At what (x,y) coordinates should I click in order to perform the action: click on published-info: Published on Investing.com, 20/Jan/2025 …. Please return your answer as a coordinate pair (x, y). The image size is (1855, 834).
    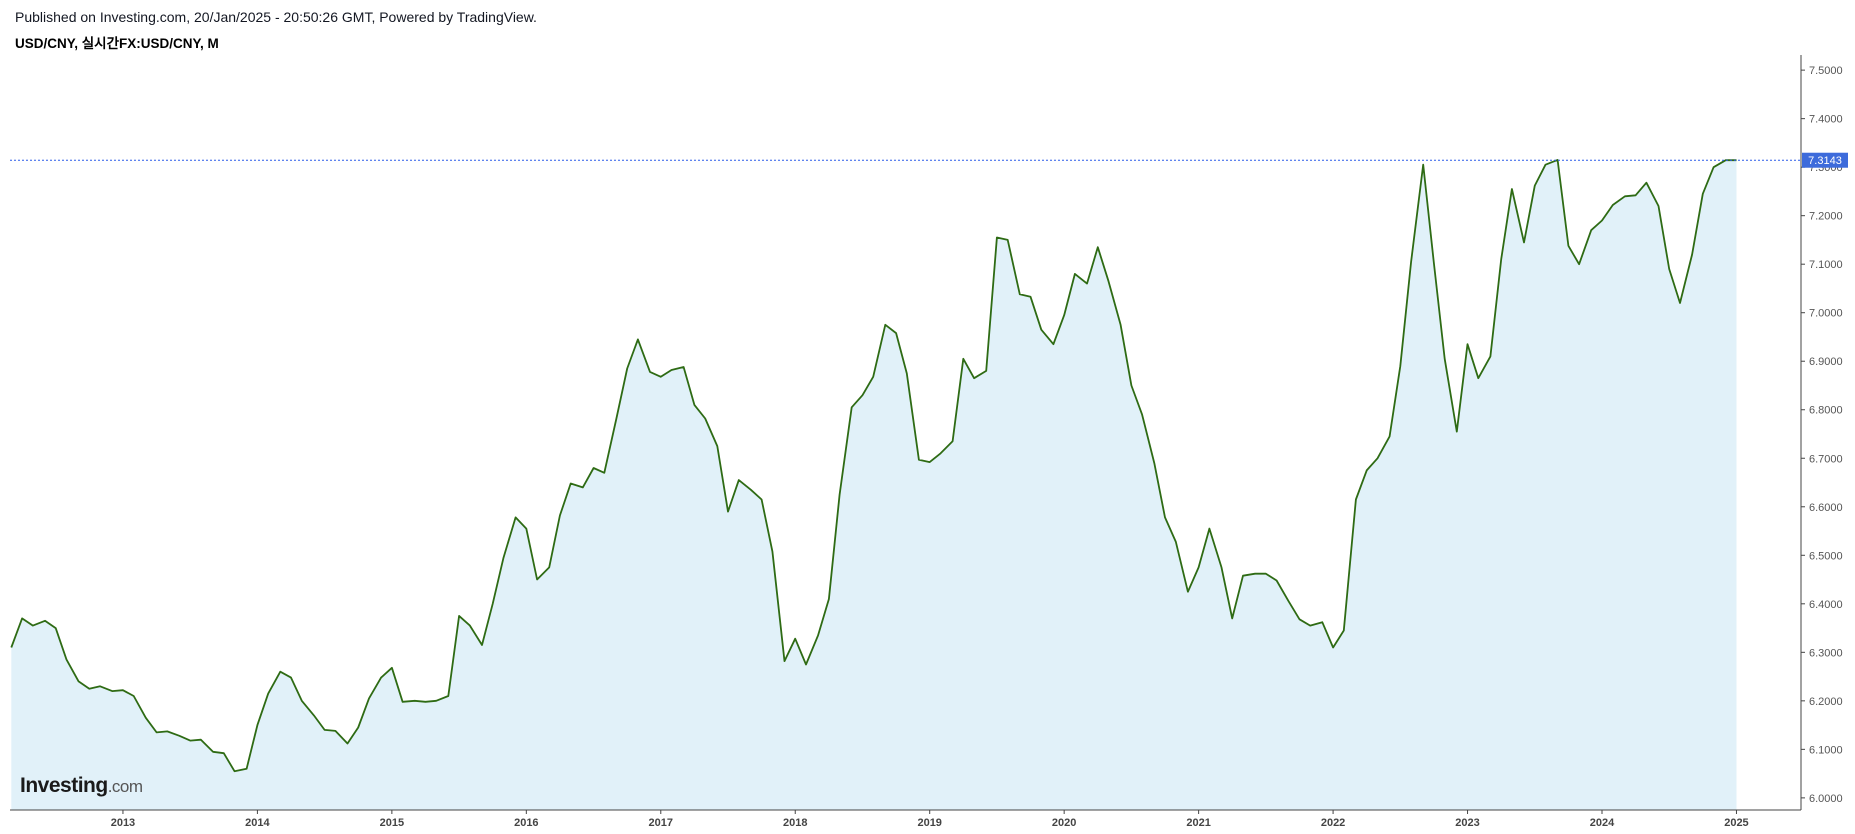
    Looking at the image, I should click on (276, 17).